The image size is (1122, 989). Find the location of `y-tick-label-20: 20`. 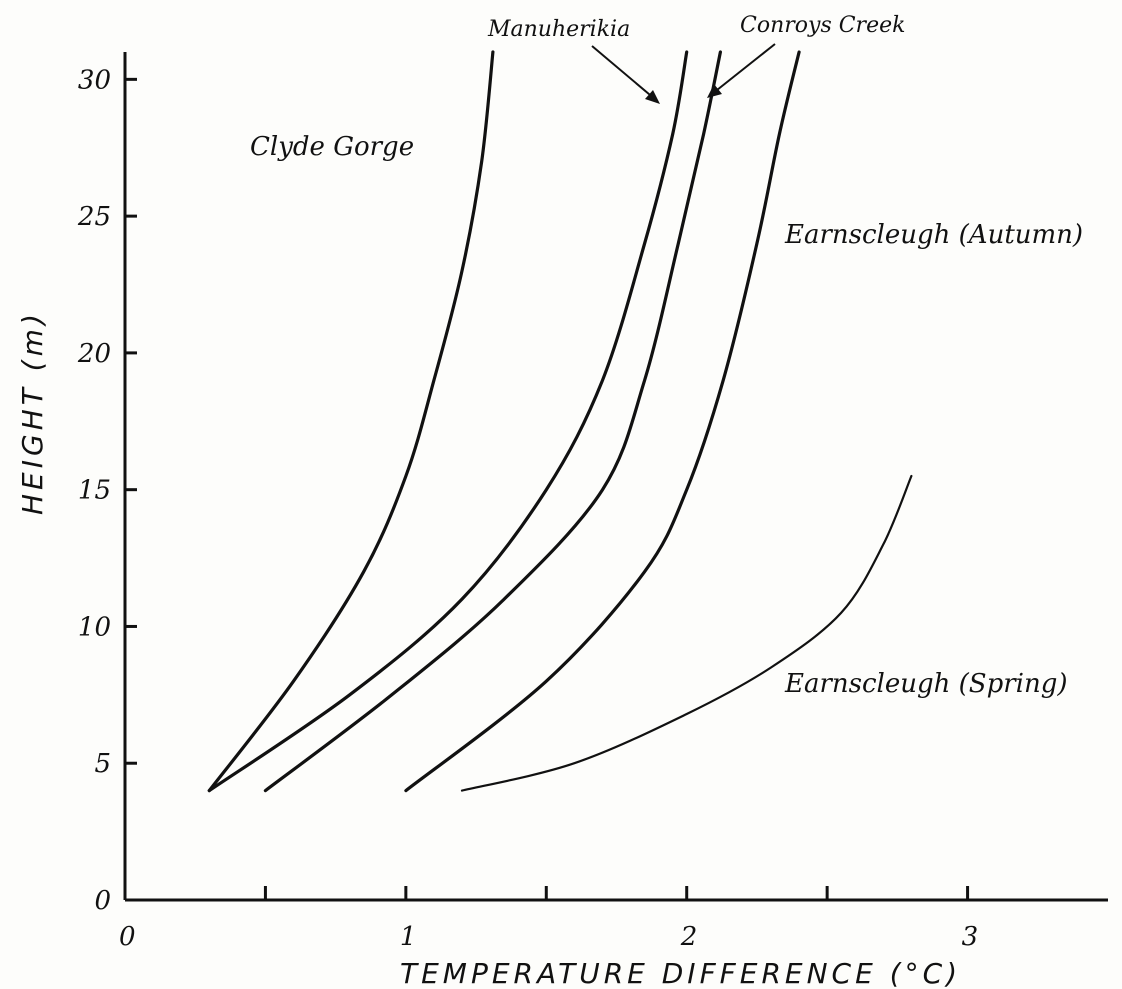

y-tick-label-20: 20 is located at coordinates (94, 354).